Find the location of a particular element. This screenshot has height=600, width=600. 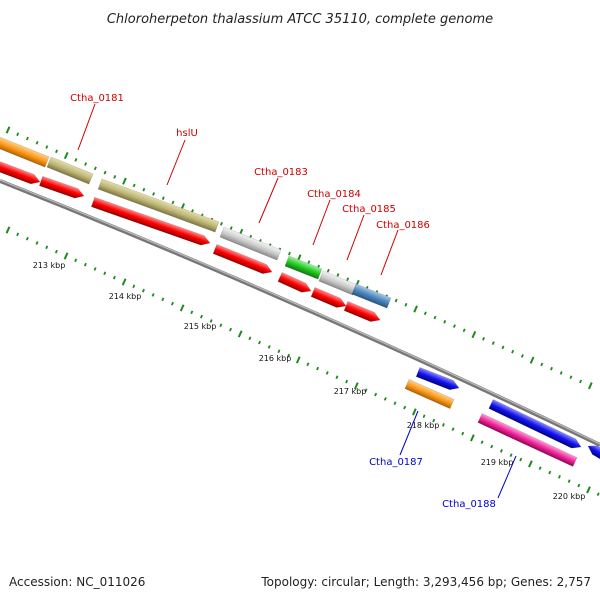

feature-hslu is located at coordinates (158, 205).